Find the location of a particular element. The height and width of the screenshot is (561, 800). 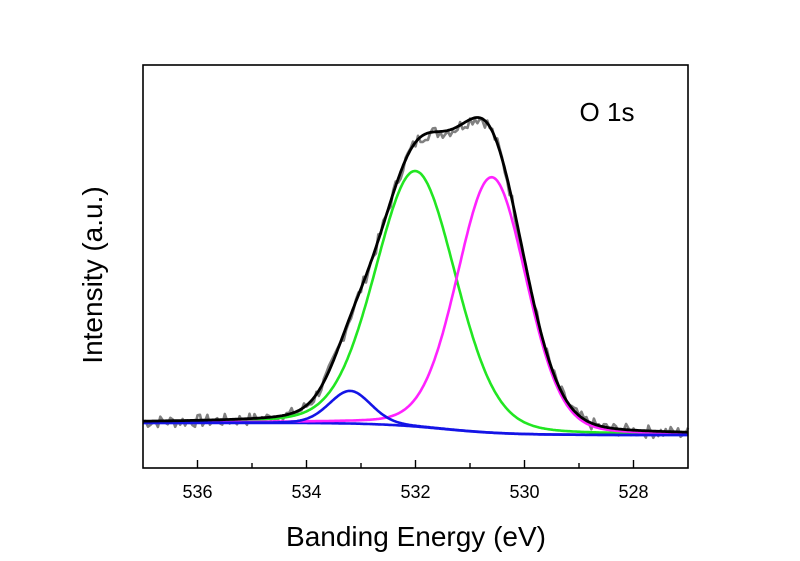

y-axis-title: Intensity (a.u.) is located at coordinates (92, 274).